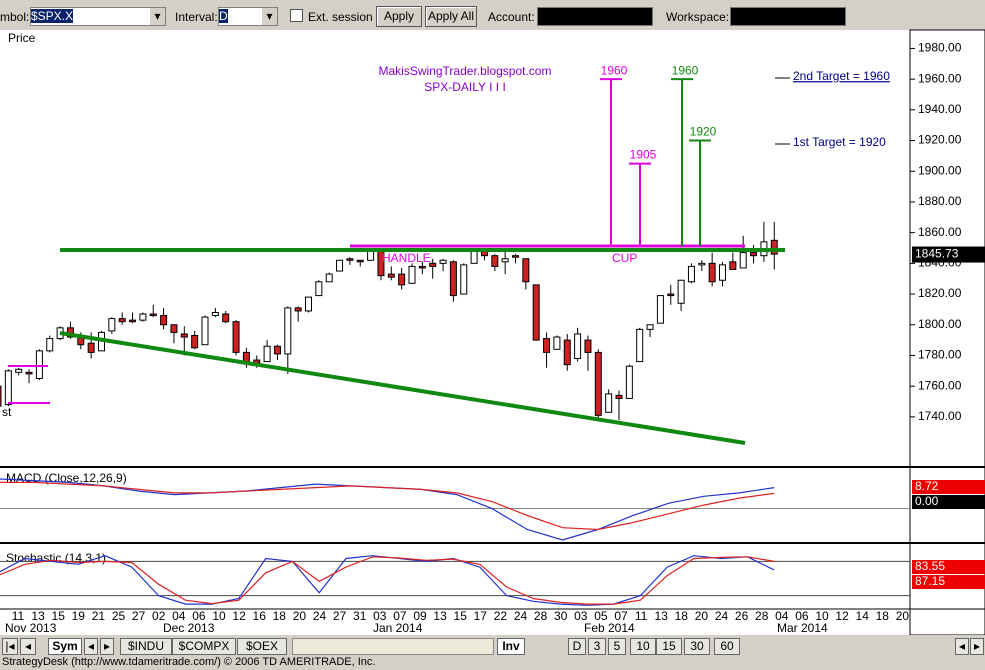 Image resolution: width=985 pixels, height=670 pixels. What do you see at coordinates (577, 646) in the screenshot?
I see `period-tab: D` at bounding box center [577, 646].